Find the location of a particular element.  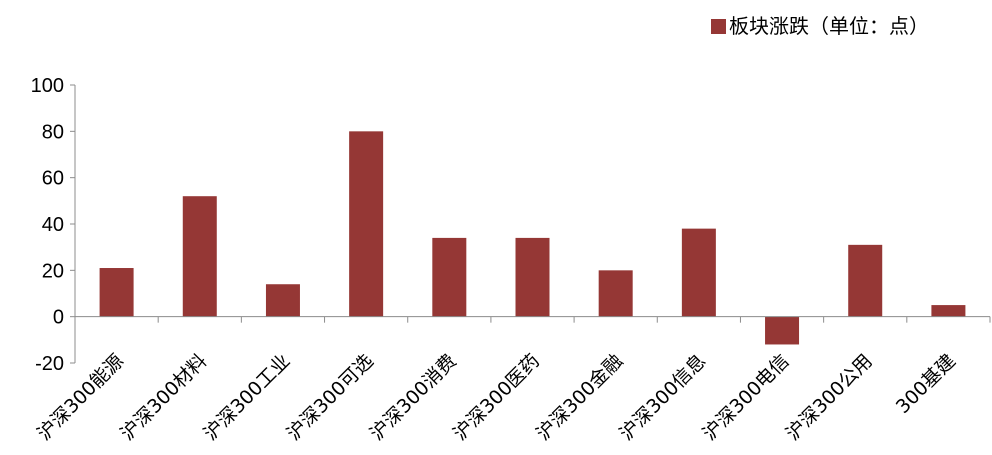

legend: 板块涨跌（单位：点） is located at coordinates (820, 26).